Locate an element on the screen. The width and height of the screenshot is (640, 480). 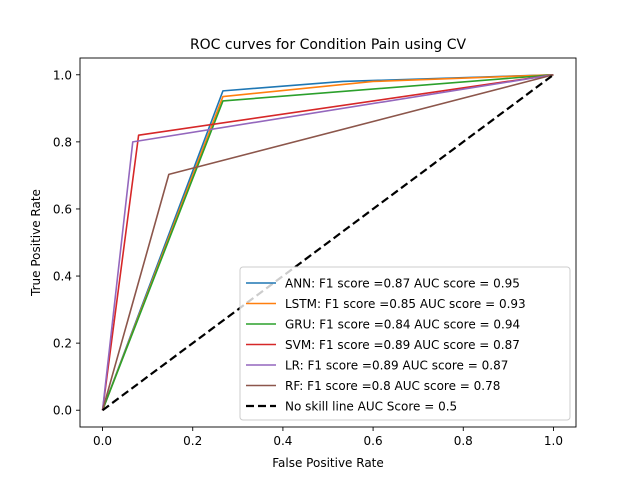
legend-label: GRU: F1 score =0.84 AUC score = 0.94 is located at coordinates (402, 325).